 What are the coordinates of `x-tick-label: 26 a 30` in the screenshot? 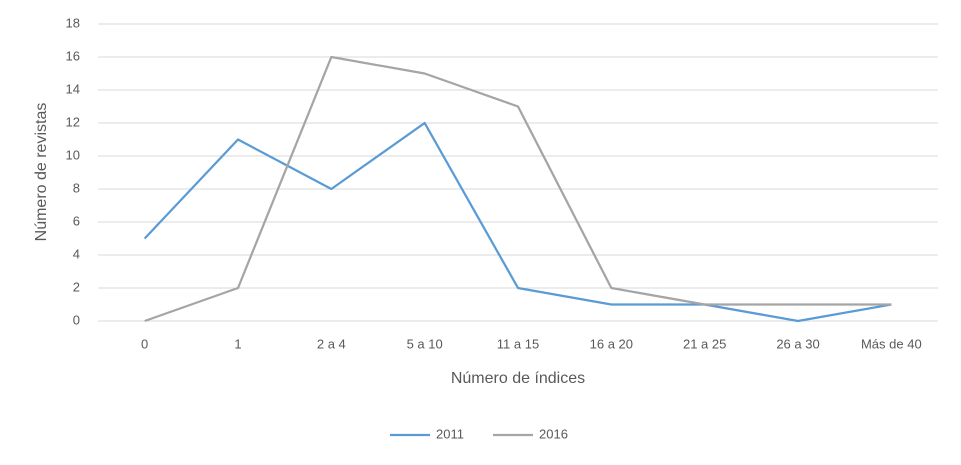 It's located at (797, 343).